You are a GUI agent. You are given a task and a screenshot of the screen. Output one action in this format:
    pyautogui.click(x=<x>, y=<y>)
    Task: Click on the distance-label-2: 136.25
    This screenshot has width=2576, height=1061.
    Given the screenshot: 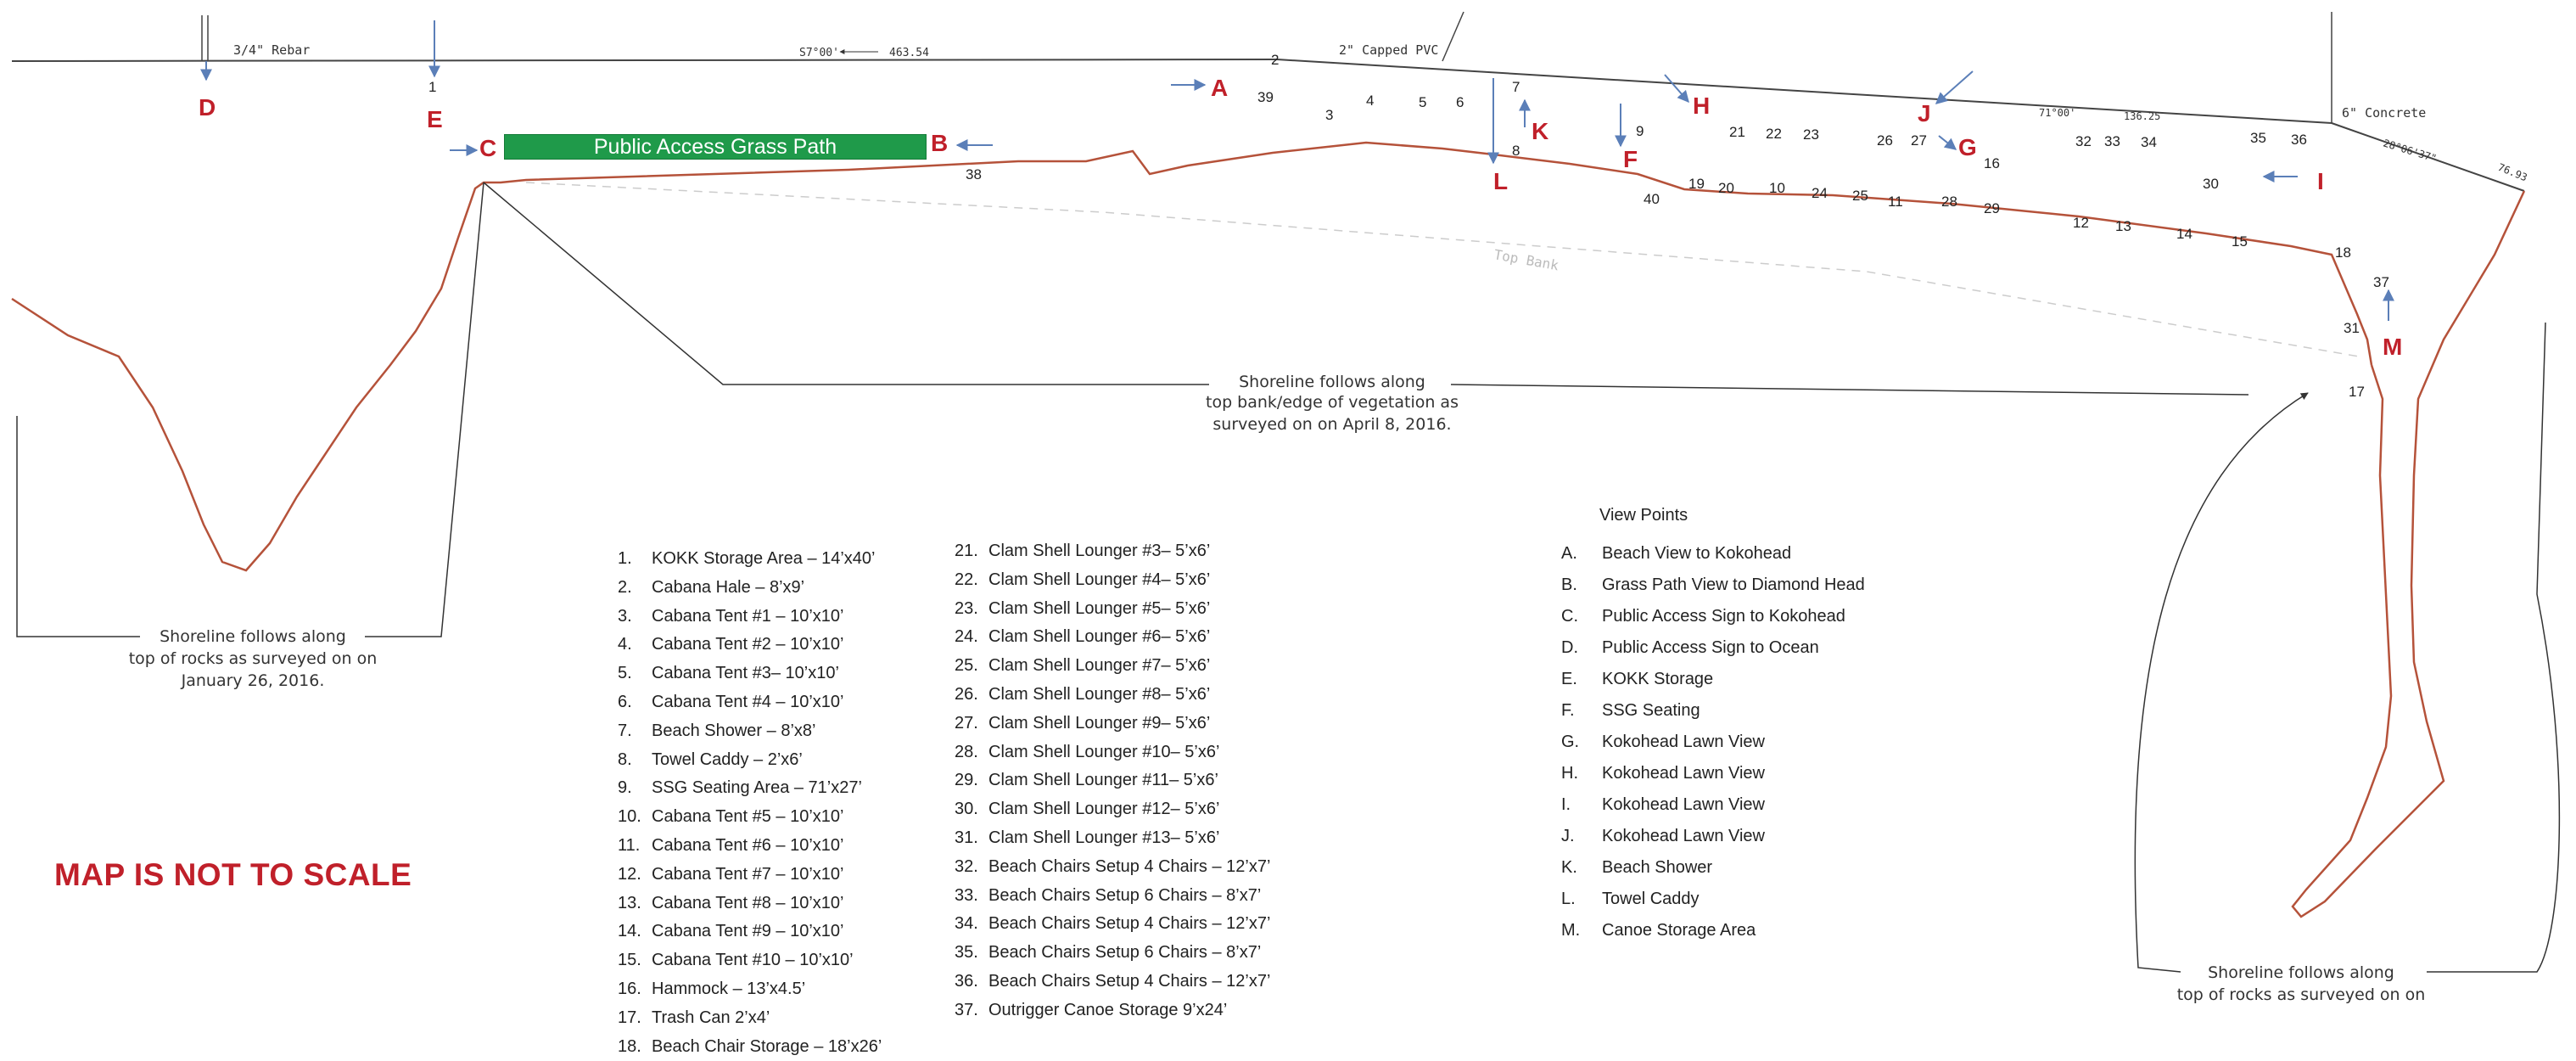 What is the action you would take?
    pyautogui.click(x=2142, y=116)
    